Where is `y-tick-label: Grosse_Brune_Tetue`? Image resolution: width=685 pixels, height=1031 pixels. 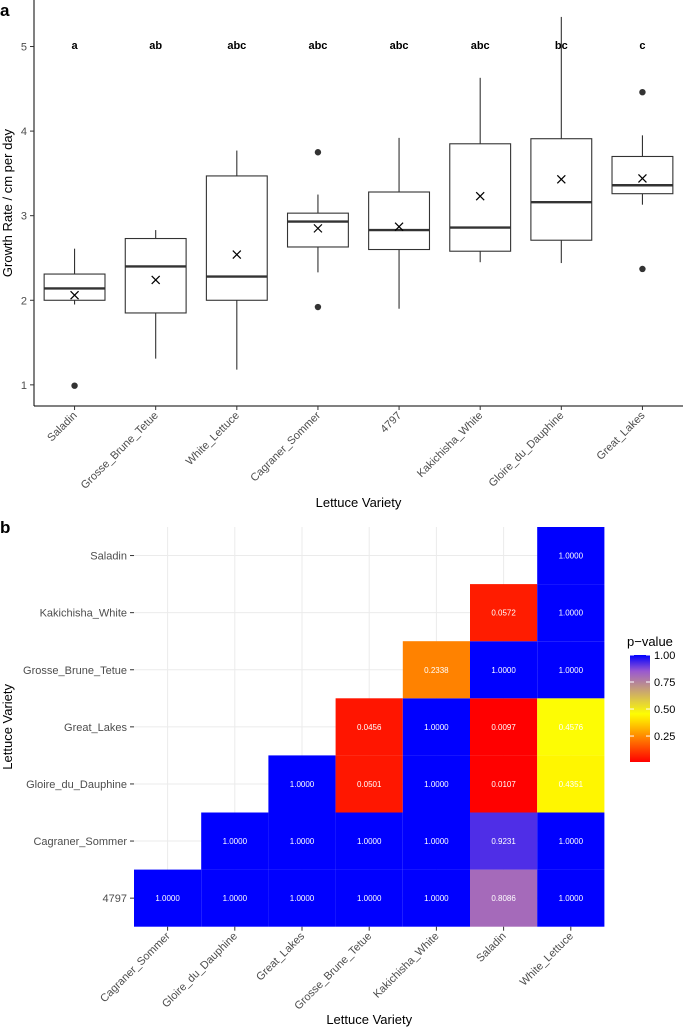
y-tick-label: Grosse_Brune_Tetue is located at coordinates (75, 671).